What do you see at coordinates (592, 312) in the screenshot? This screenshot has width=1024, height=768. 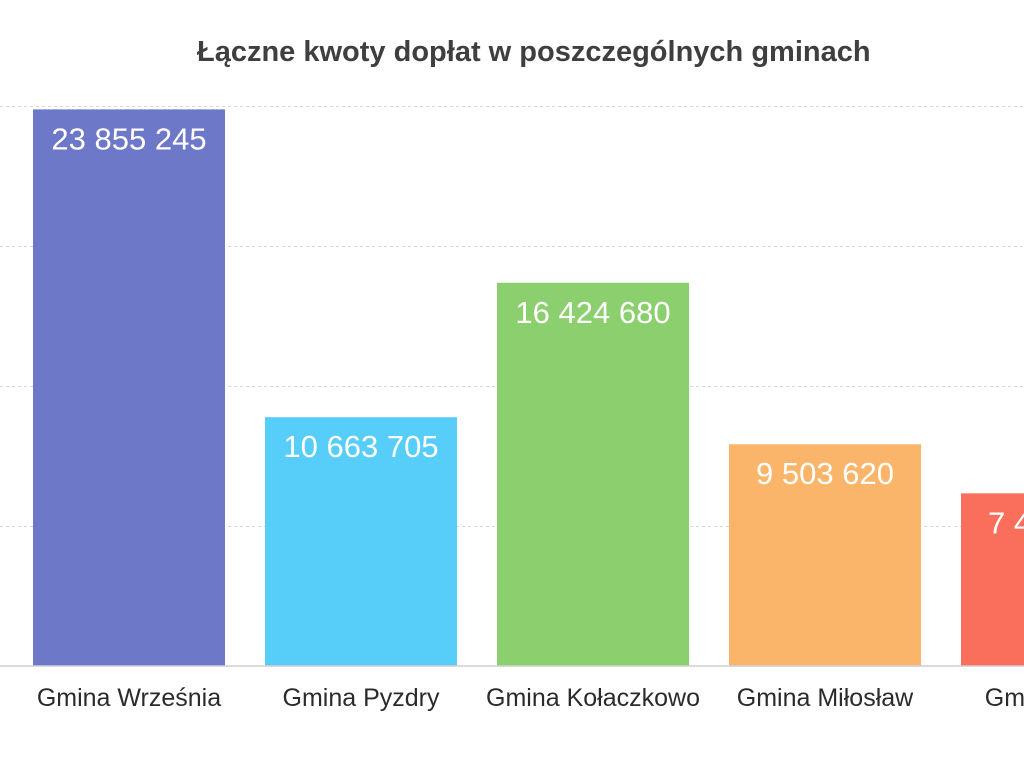 I see `data-label-3: 16 424 680` at bounding box center [592, 312].